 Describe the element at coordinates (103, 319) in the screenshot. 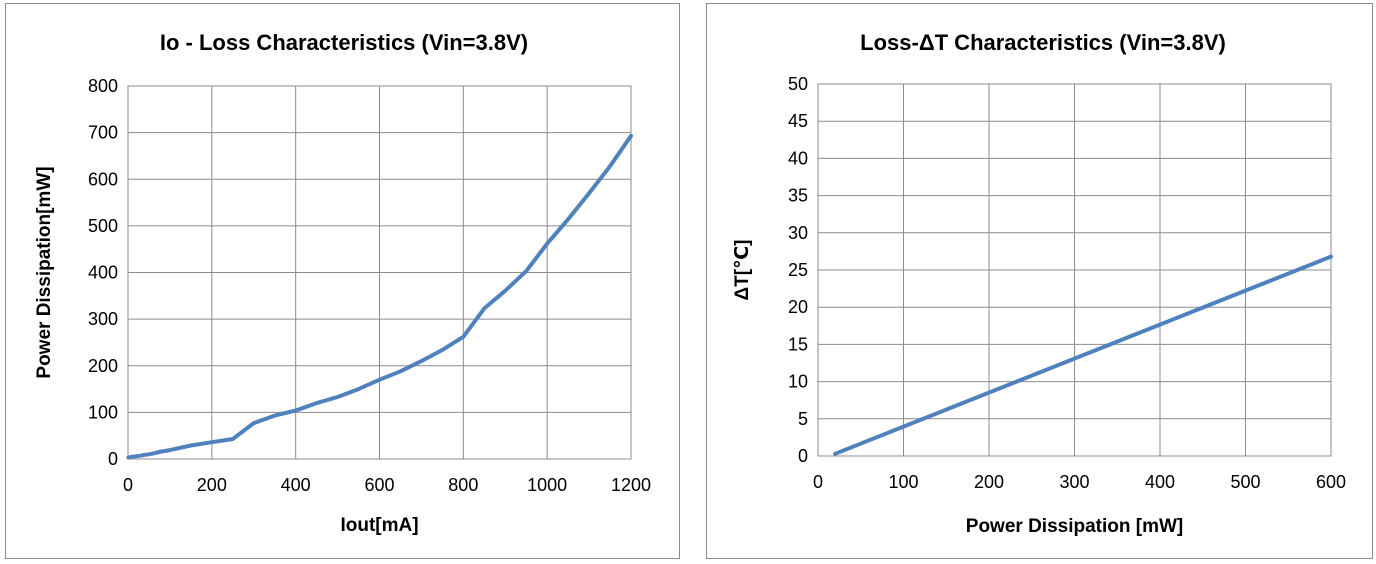

I see `y-tick-label: 300` at that location.